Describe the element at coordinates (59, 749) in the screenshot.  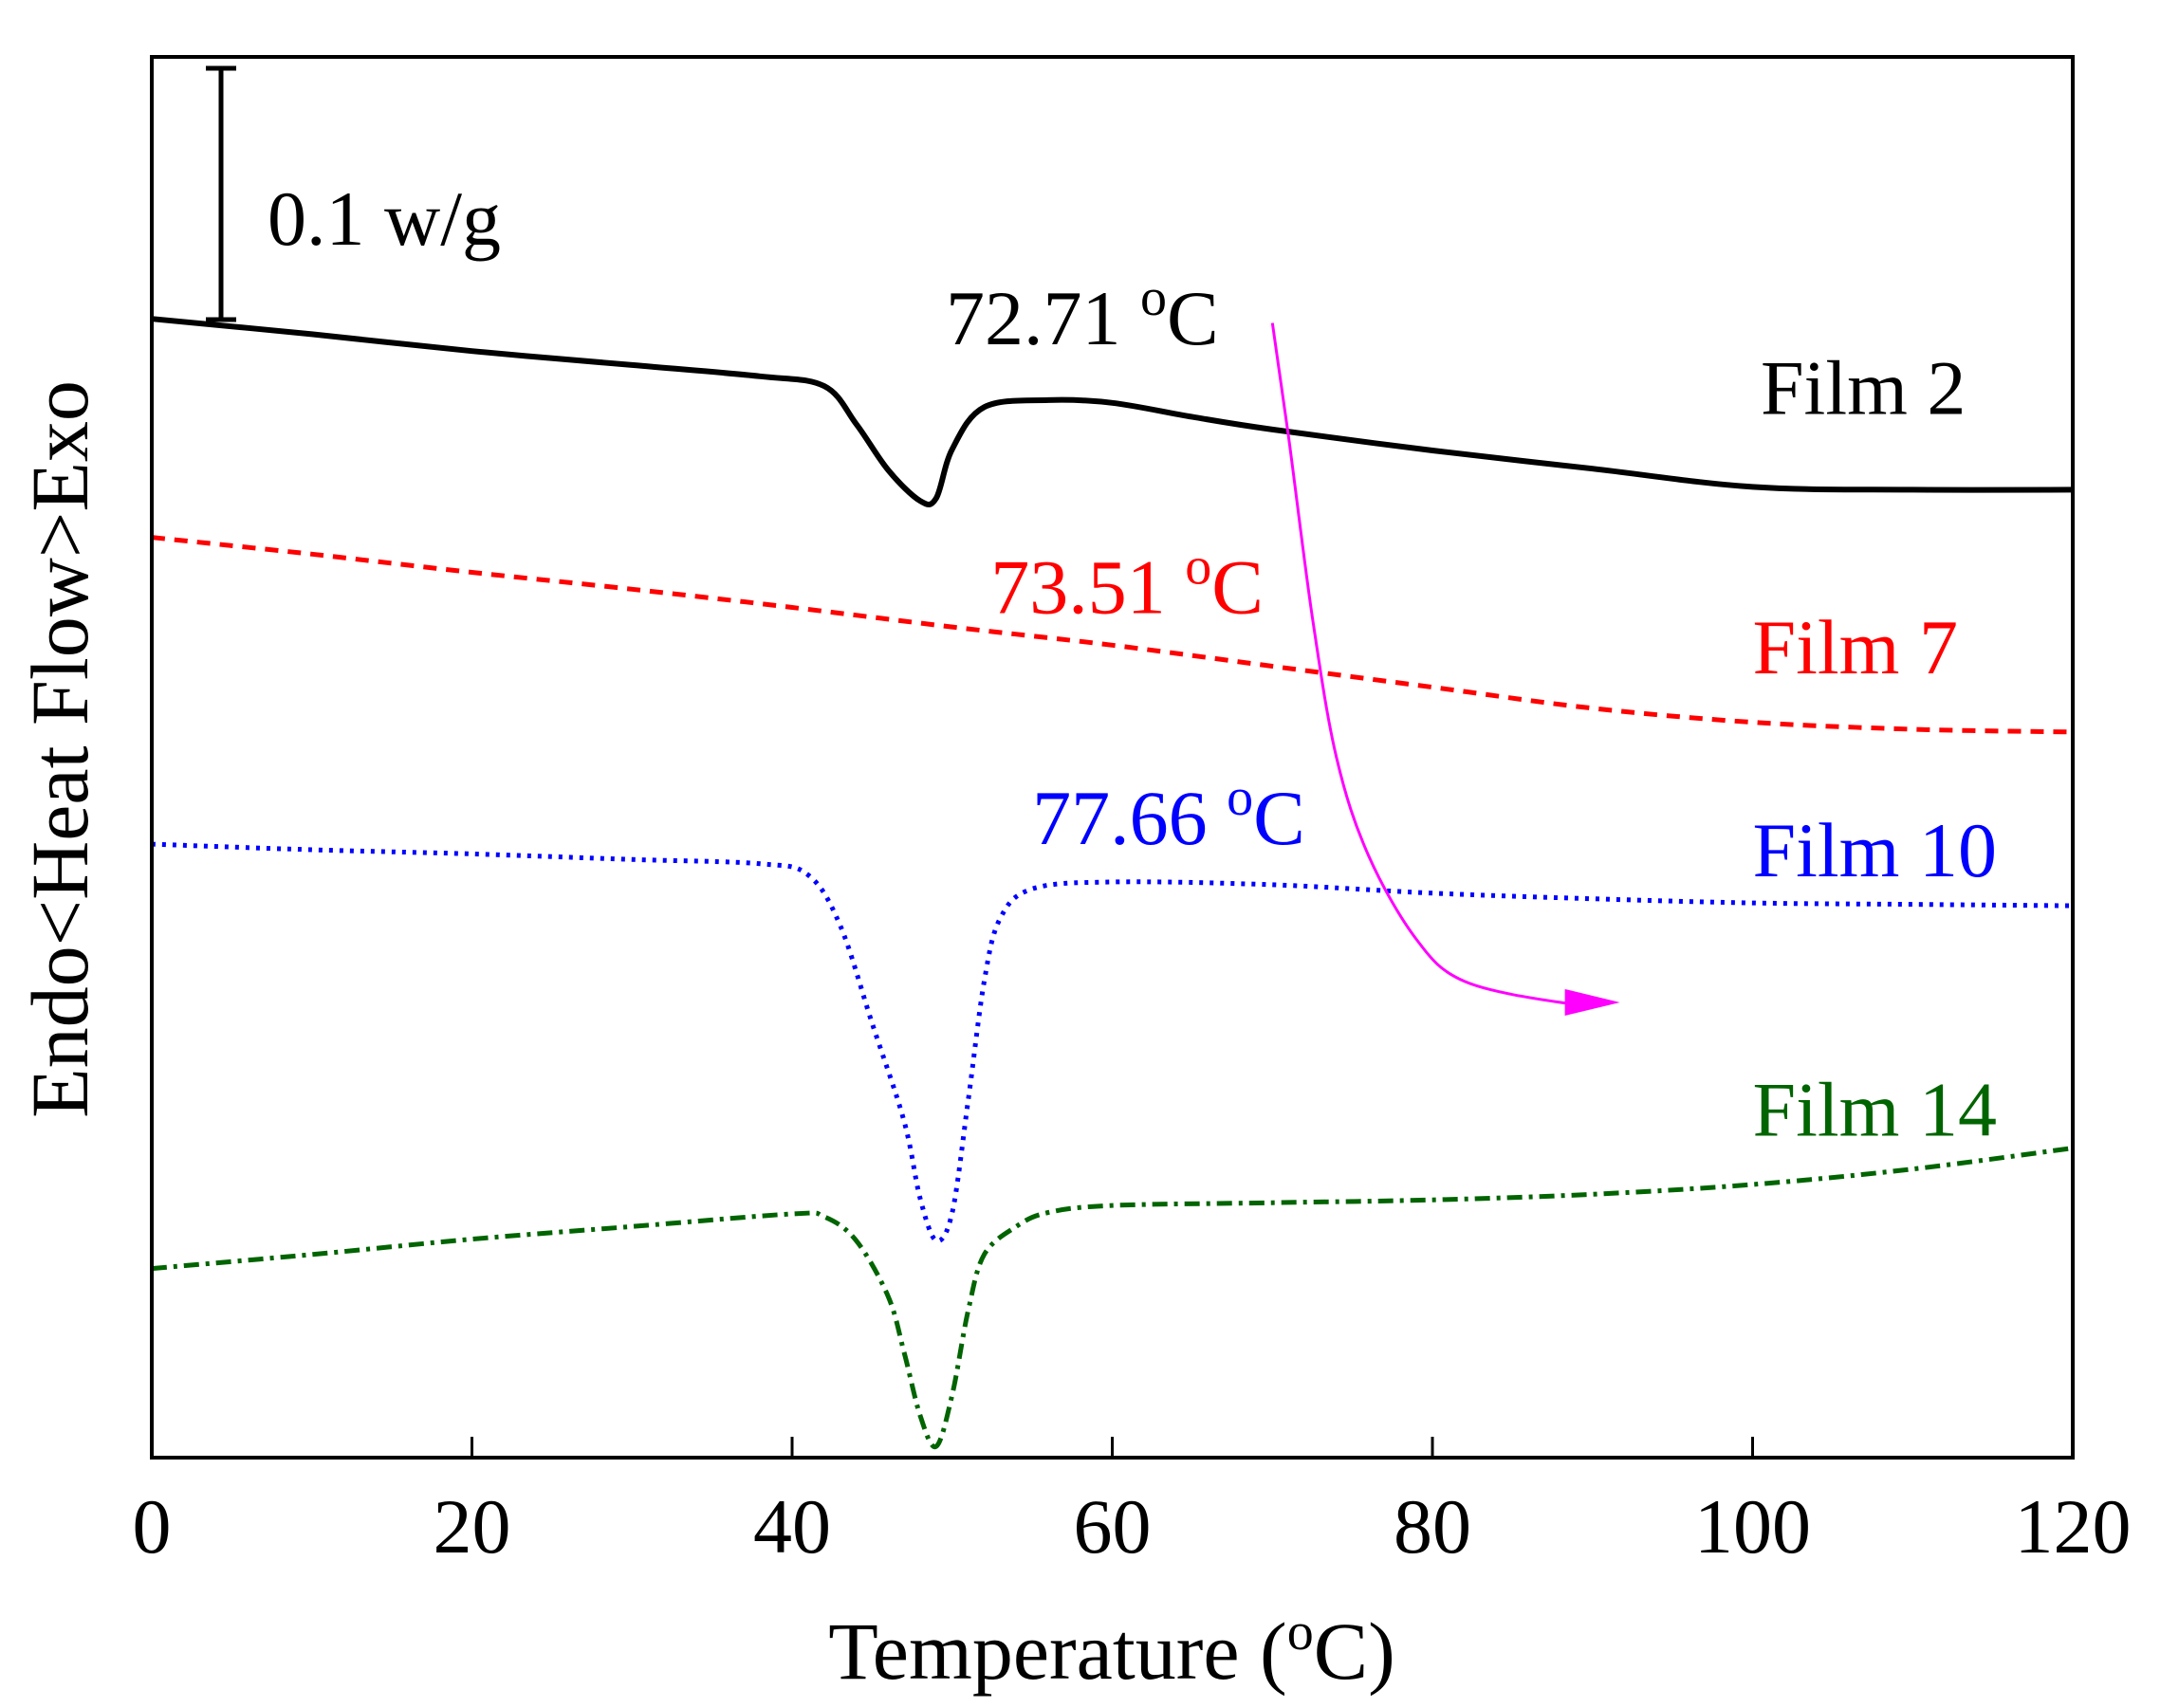
I see `y-axis-title: Endo<Heat Flow>Exo` at that location.